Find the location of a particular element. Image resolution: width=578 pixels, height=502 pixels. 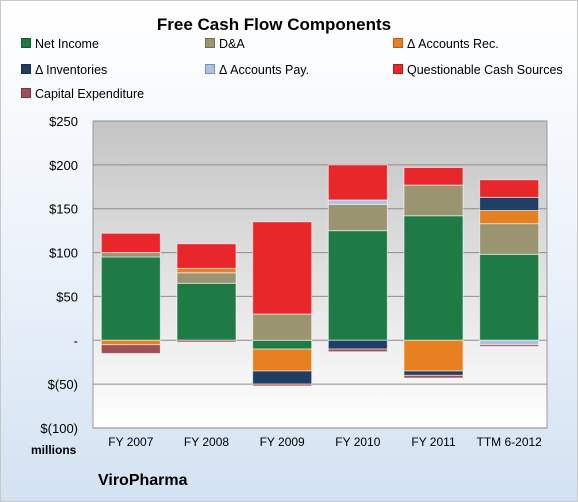

legend-item: D&A is located at coordinates (225, 45).